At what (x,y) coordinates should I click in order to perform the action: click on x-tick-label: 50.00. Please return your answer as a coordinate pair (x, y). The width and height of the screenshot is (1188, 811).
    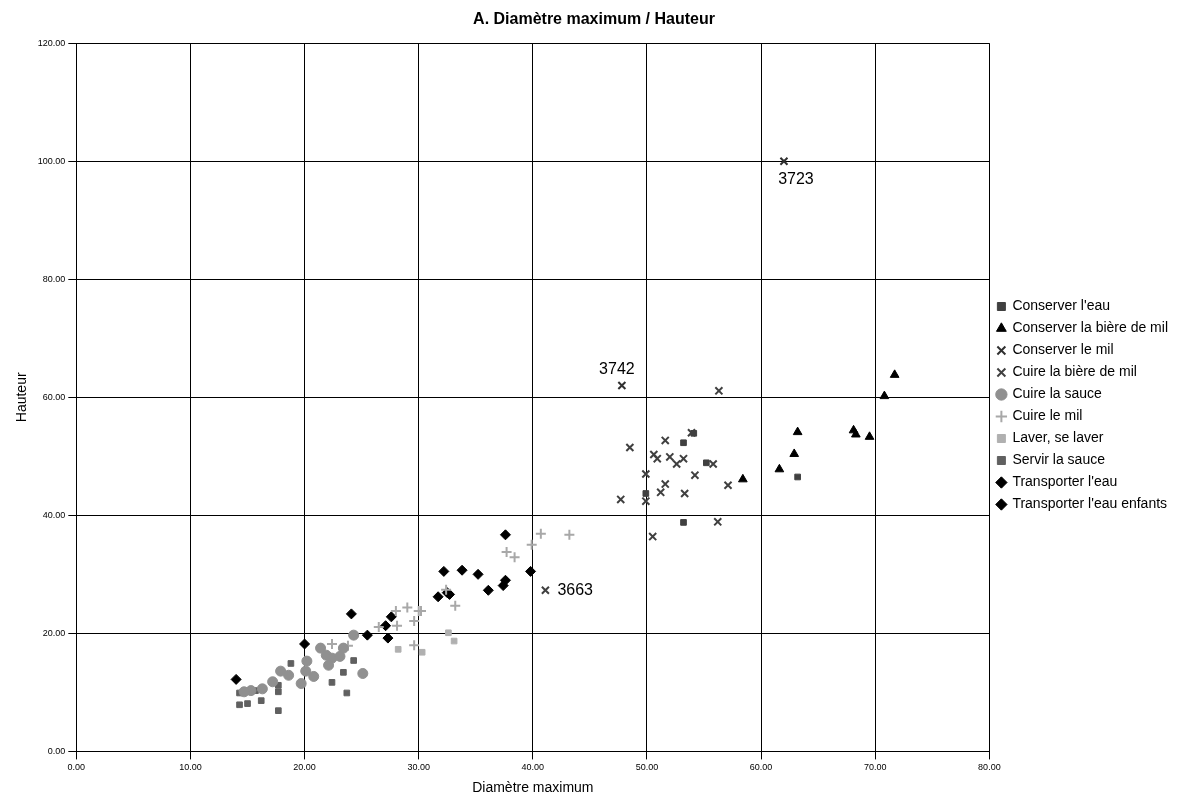
    Looking at the image, I should click on (647, 767).